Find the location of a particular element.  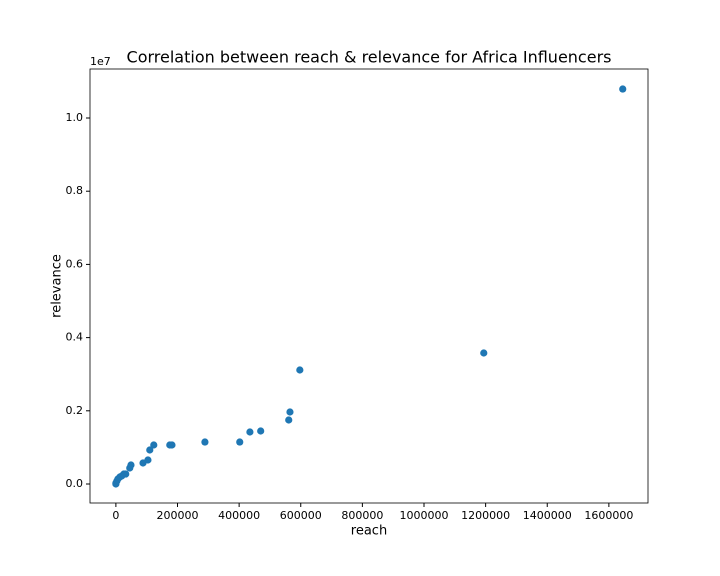

x-tick-label: 0 is located at coordinates (115, 515).